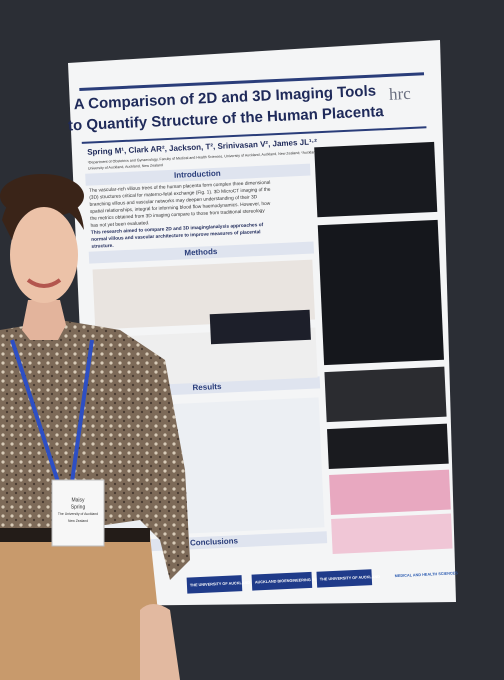 The width and height of the screenshot is (504, 680). What do you see at coordinates (102, 246) in the screenshot?
I see `section-text: structure.` at bounding box center [102, 246].